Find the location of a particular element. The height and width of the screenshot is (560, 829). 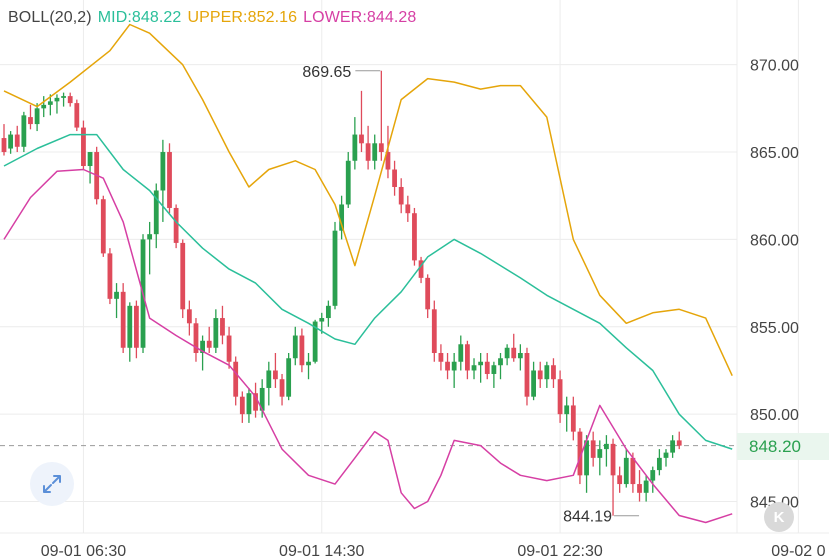

kline-button: K is located at coordinates (779, 517).